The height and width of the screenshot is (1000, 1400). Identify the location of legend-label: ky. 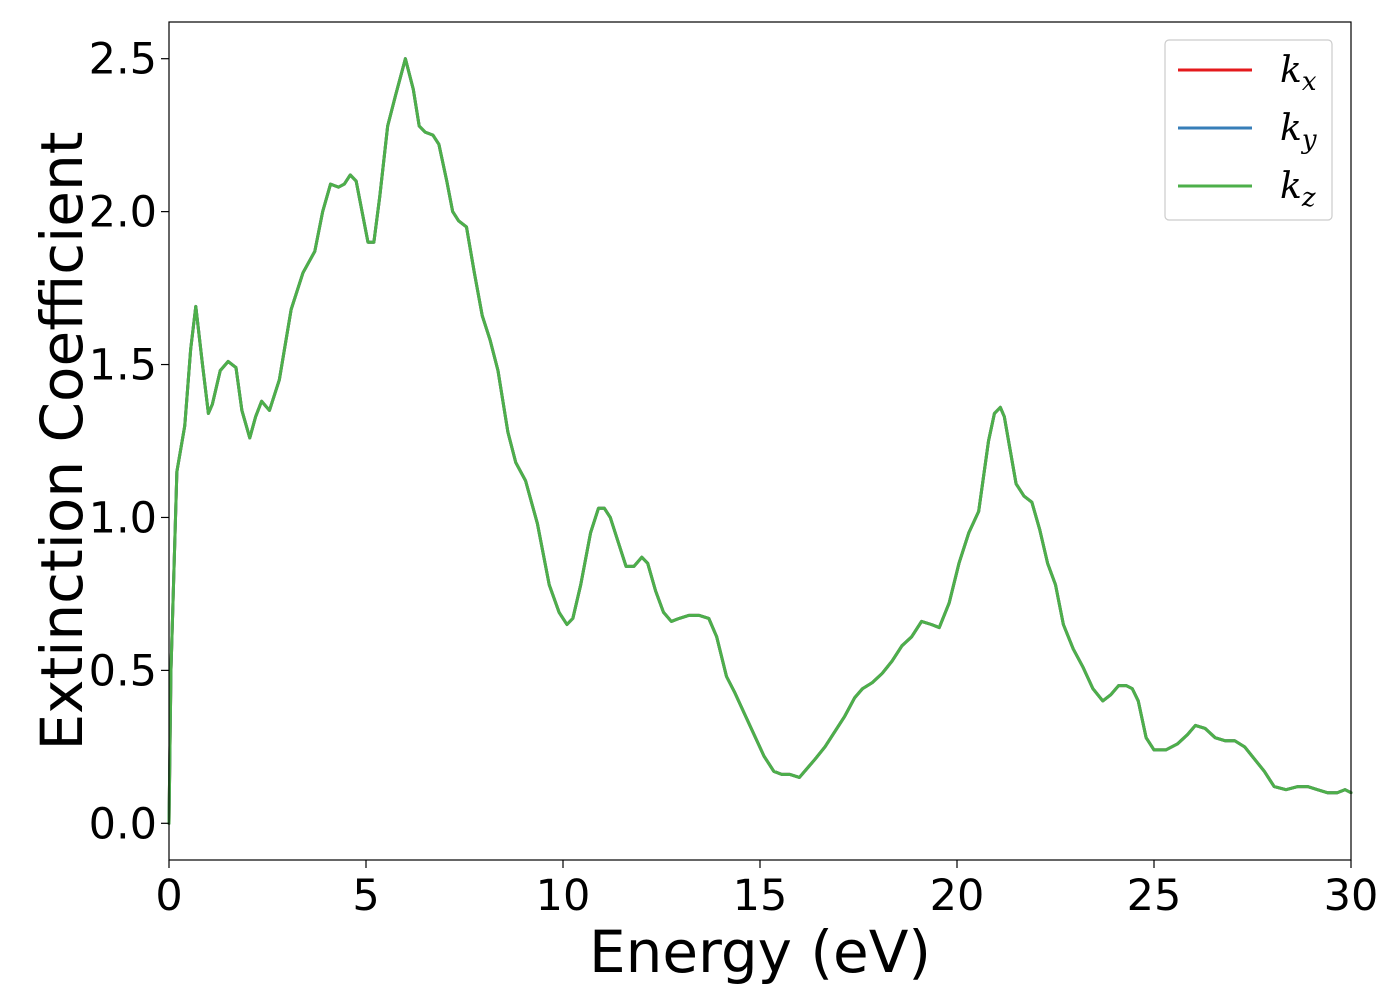
(1298, 131).